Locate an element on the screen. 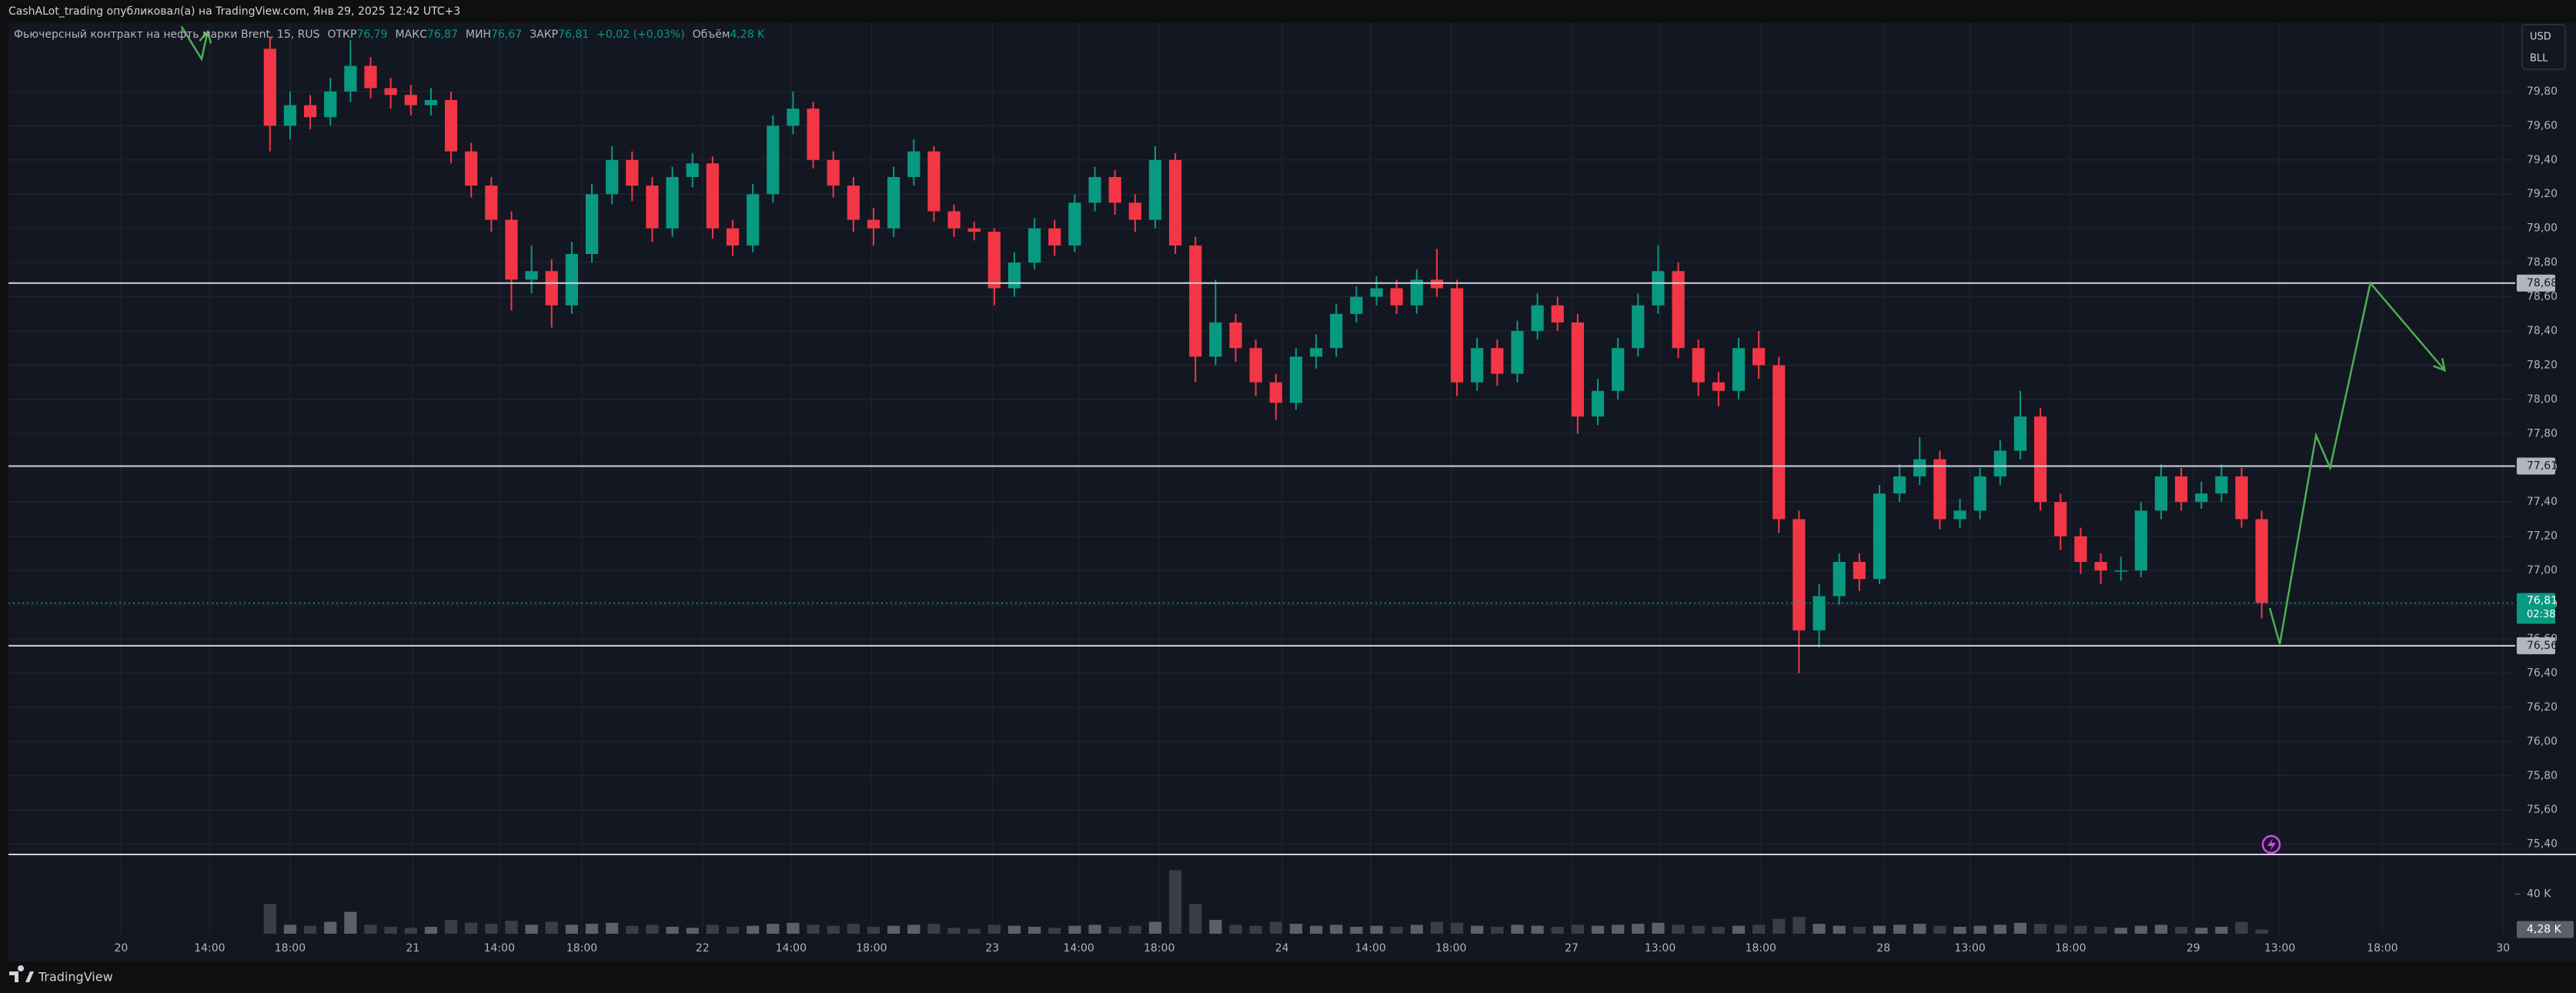  level-label: 77,61 is located at coordinates (2542, 466).